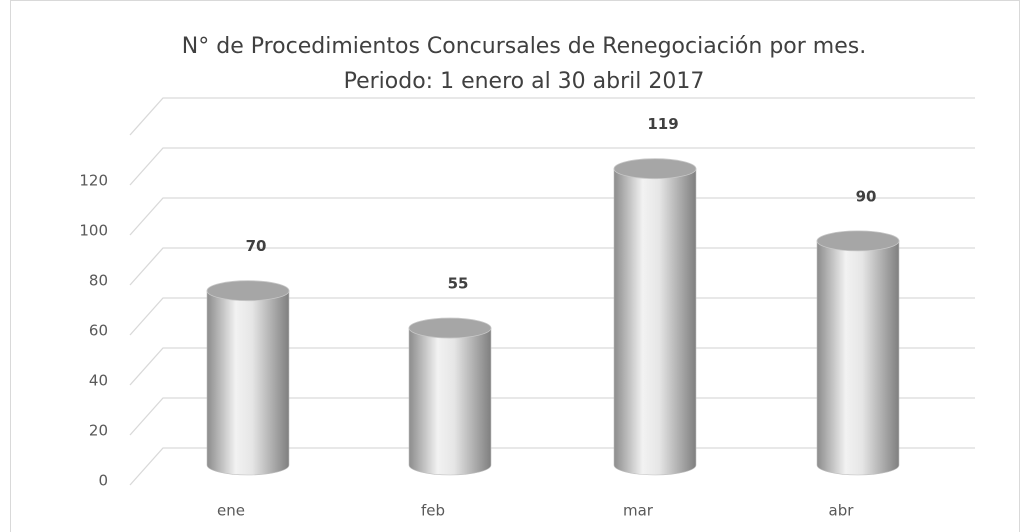  Describe the element at coordinates (93, 181) in the screenshot. I see `y-tick-label: 120` at that location.